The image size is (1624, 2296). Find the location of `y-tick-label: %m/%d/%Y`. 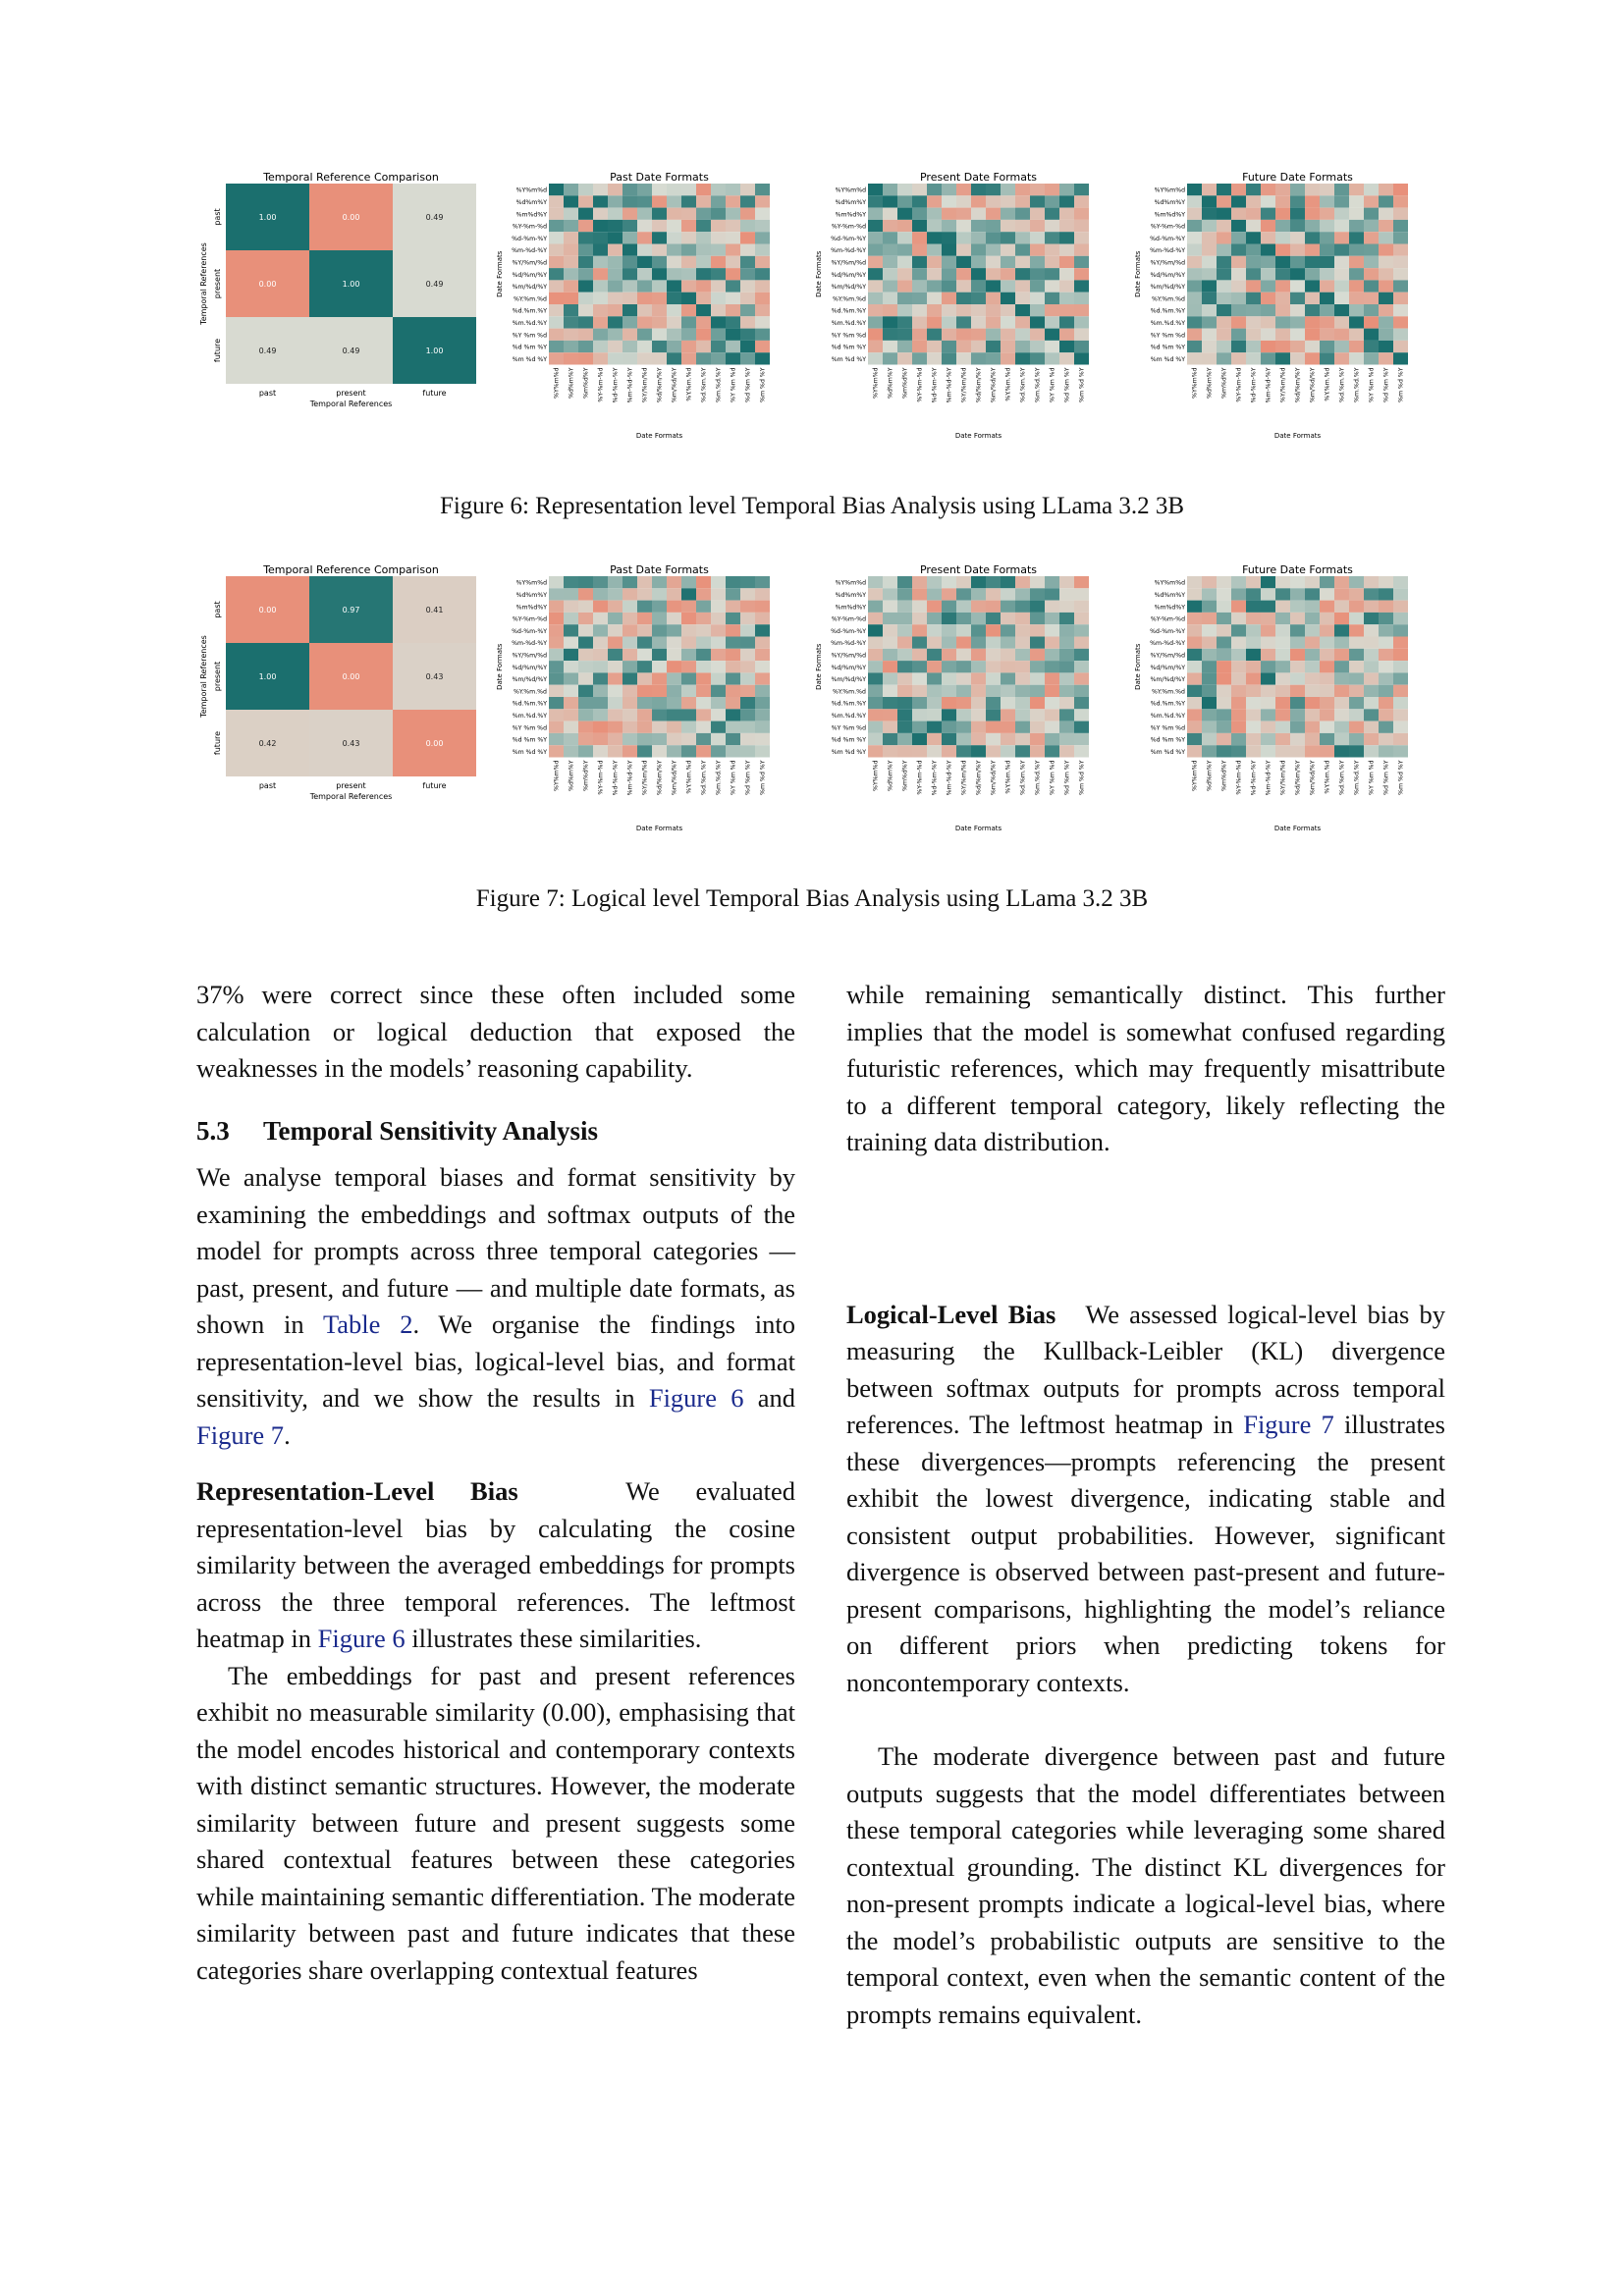

y-tick-label: %m/%d/%Y is located at coordinates (848, 287).